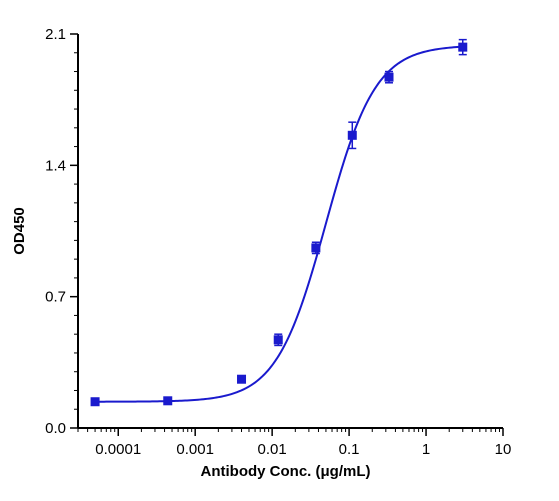  I want to click on x-tick-label: 1, so click(426, 449).